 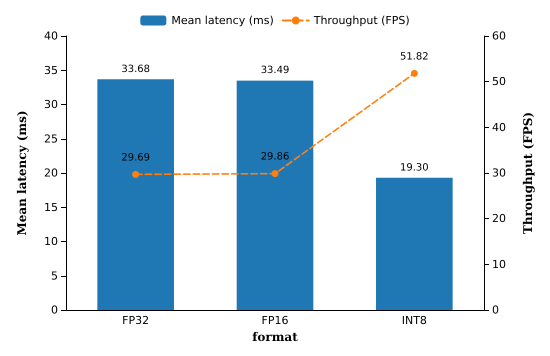 I want to click on y-tick-label: 20, so click(x=51, y=173).